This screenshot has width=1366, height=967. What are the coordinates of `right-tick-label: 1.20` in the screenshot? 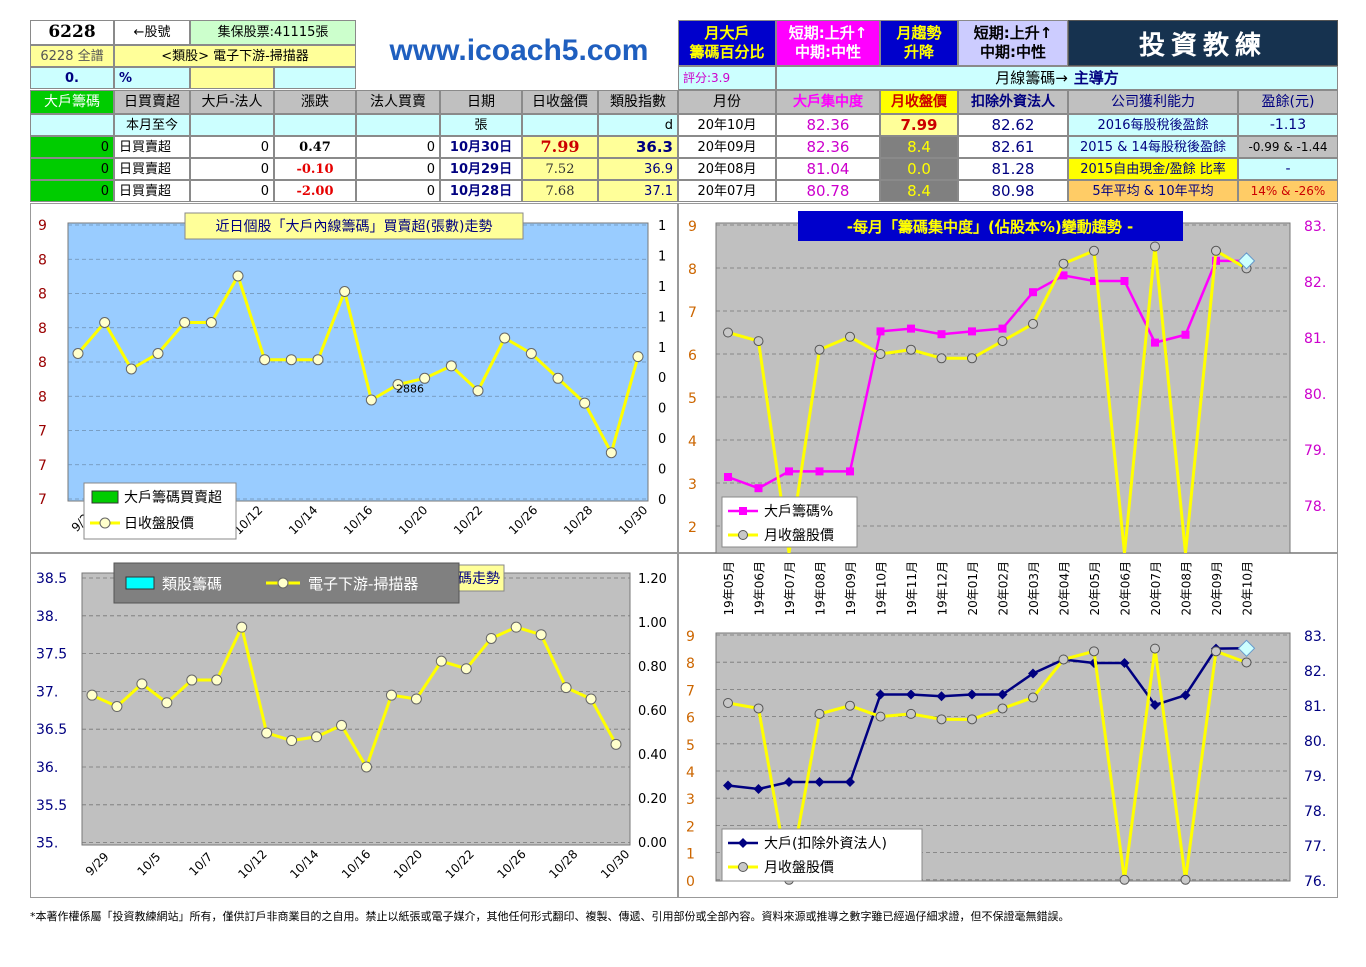 It's located at (652, 579).